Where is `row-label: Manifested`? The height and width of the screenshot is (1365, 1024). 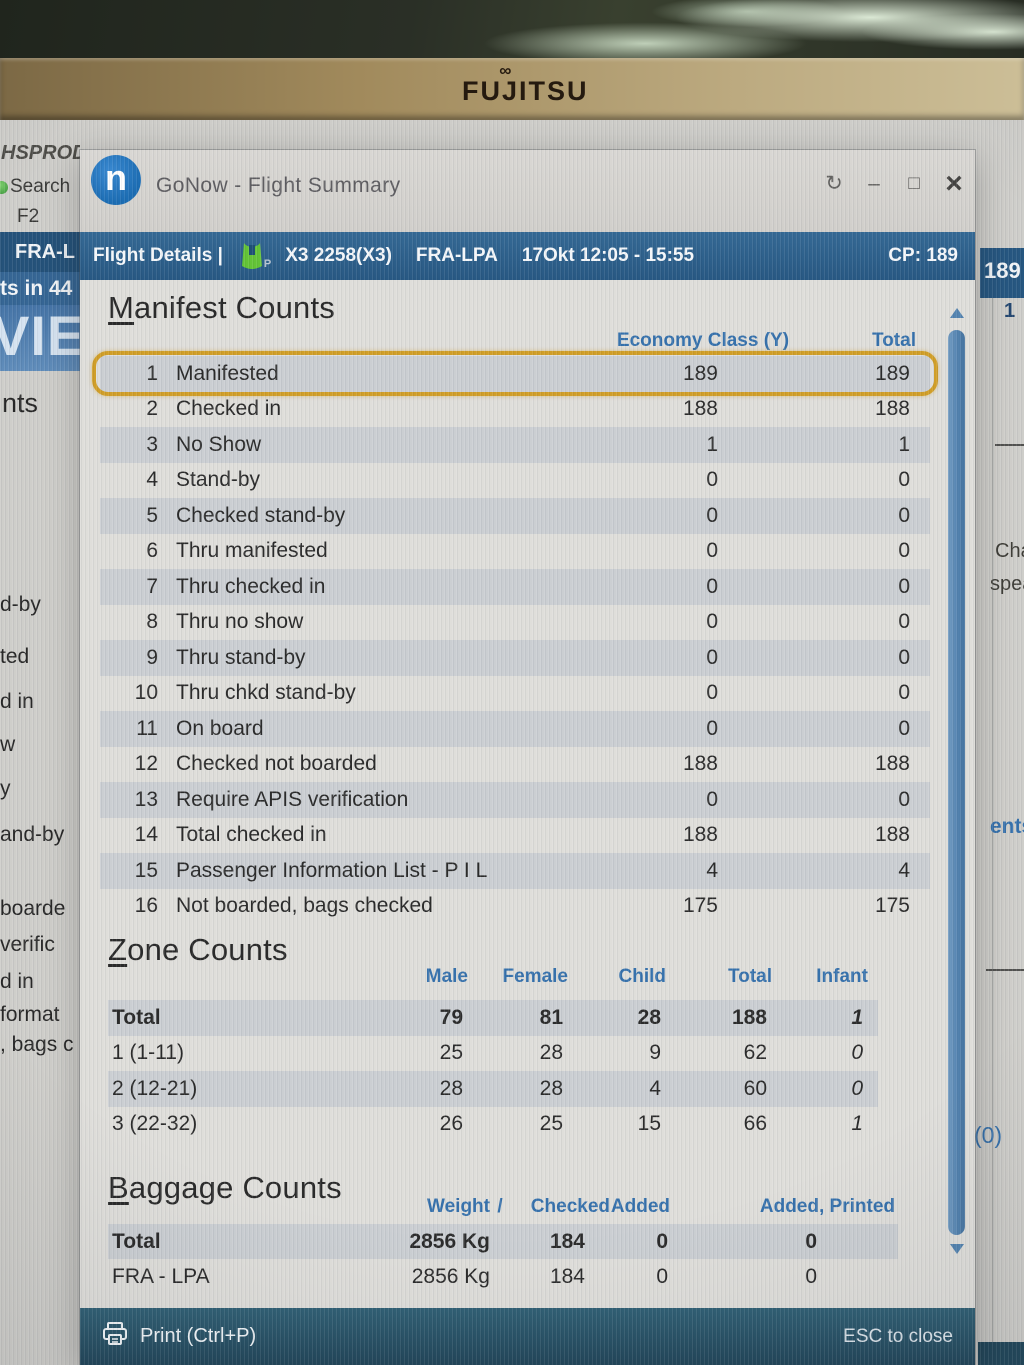
row-label: Manifested is located at coordinates (227, 373).